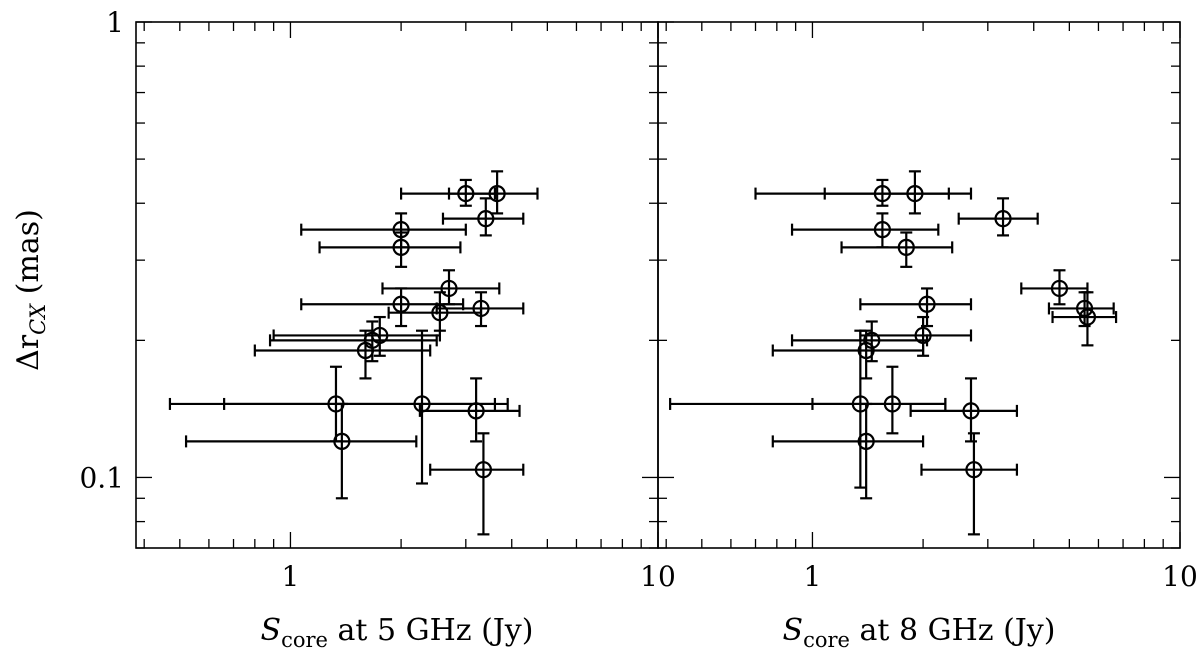 The image size is (1200, 654). Describe the element at coordinates (28, 352) in the screenshot. I see `y-axis-label-main: Δr` at that location.